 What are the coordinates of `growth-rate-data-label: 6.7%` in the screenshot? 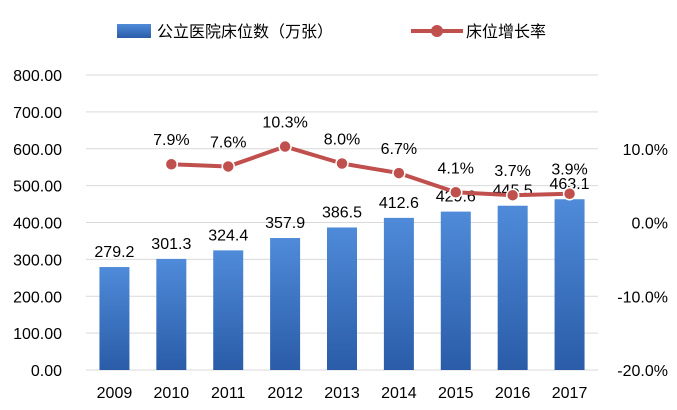 It's located at (399, 149).